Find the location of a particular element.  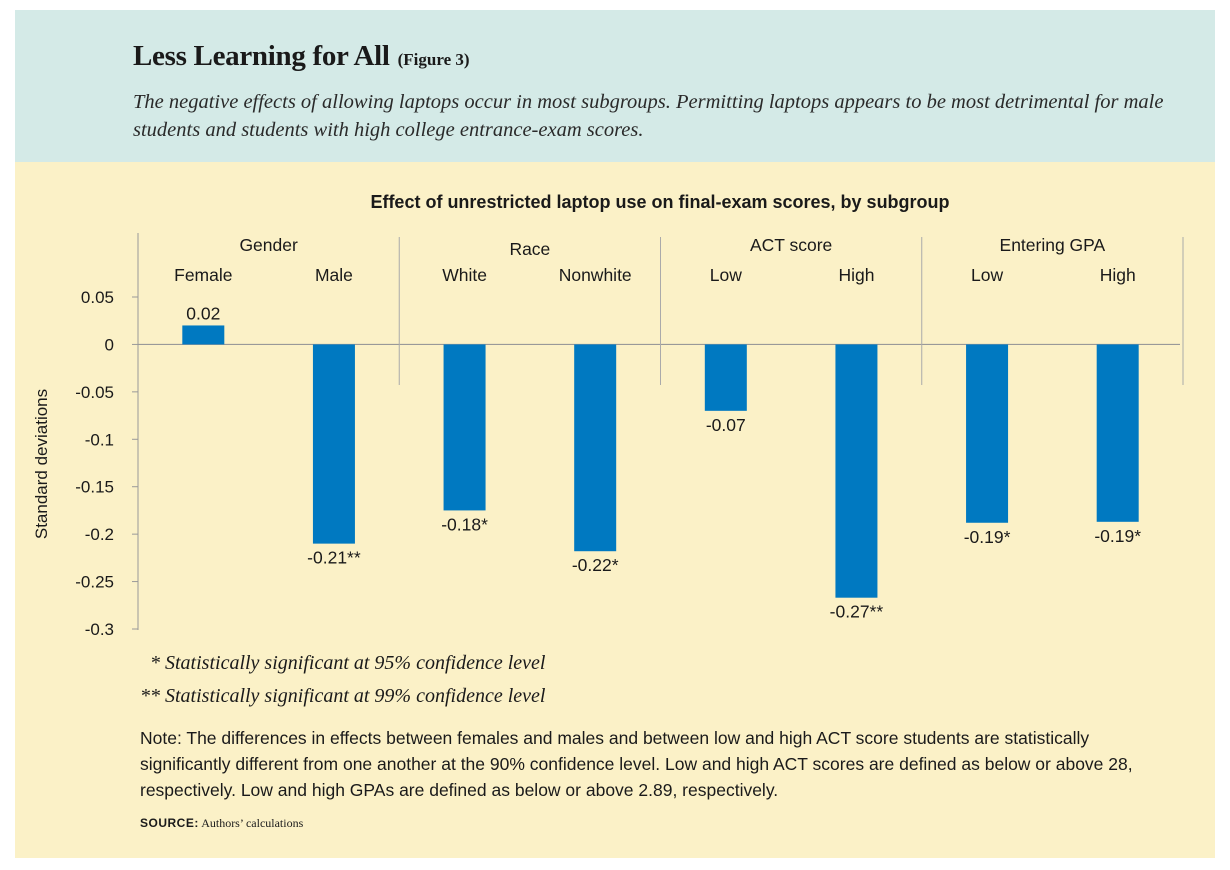

source-text: Authors’ calculations is located at coordinates (252, 823).